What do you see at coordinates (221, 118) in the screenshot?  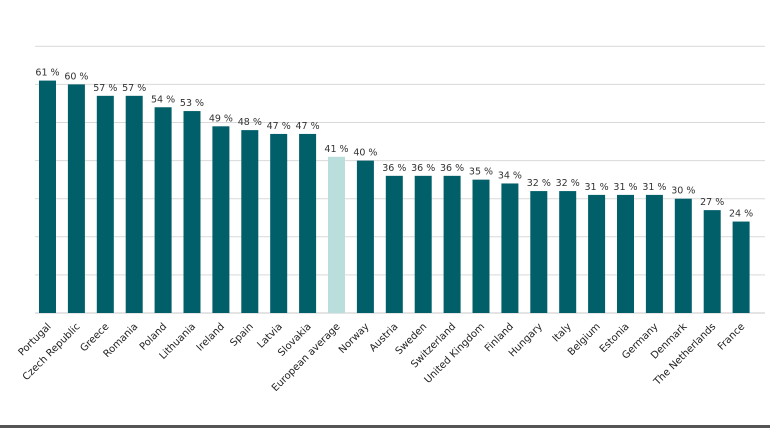 I see `data-label: 49 %` at bounding box center [221, 118].